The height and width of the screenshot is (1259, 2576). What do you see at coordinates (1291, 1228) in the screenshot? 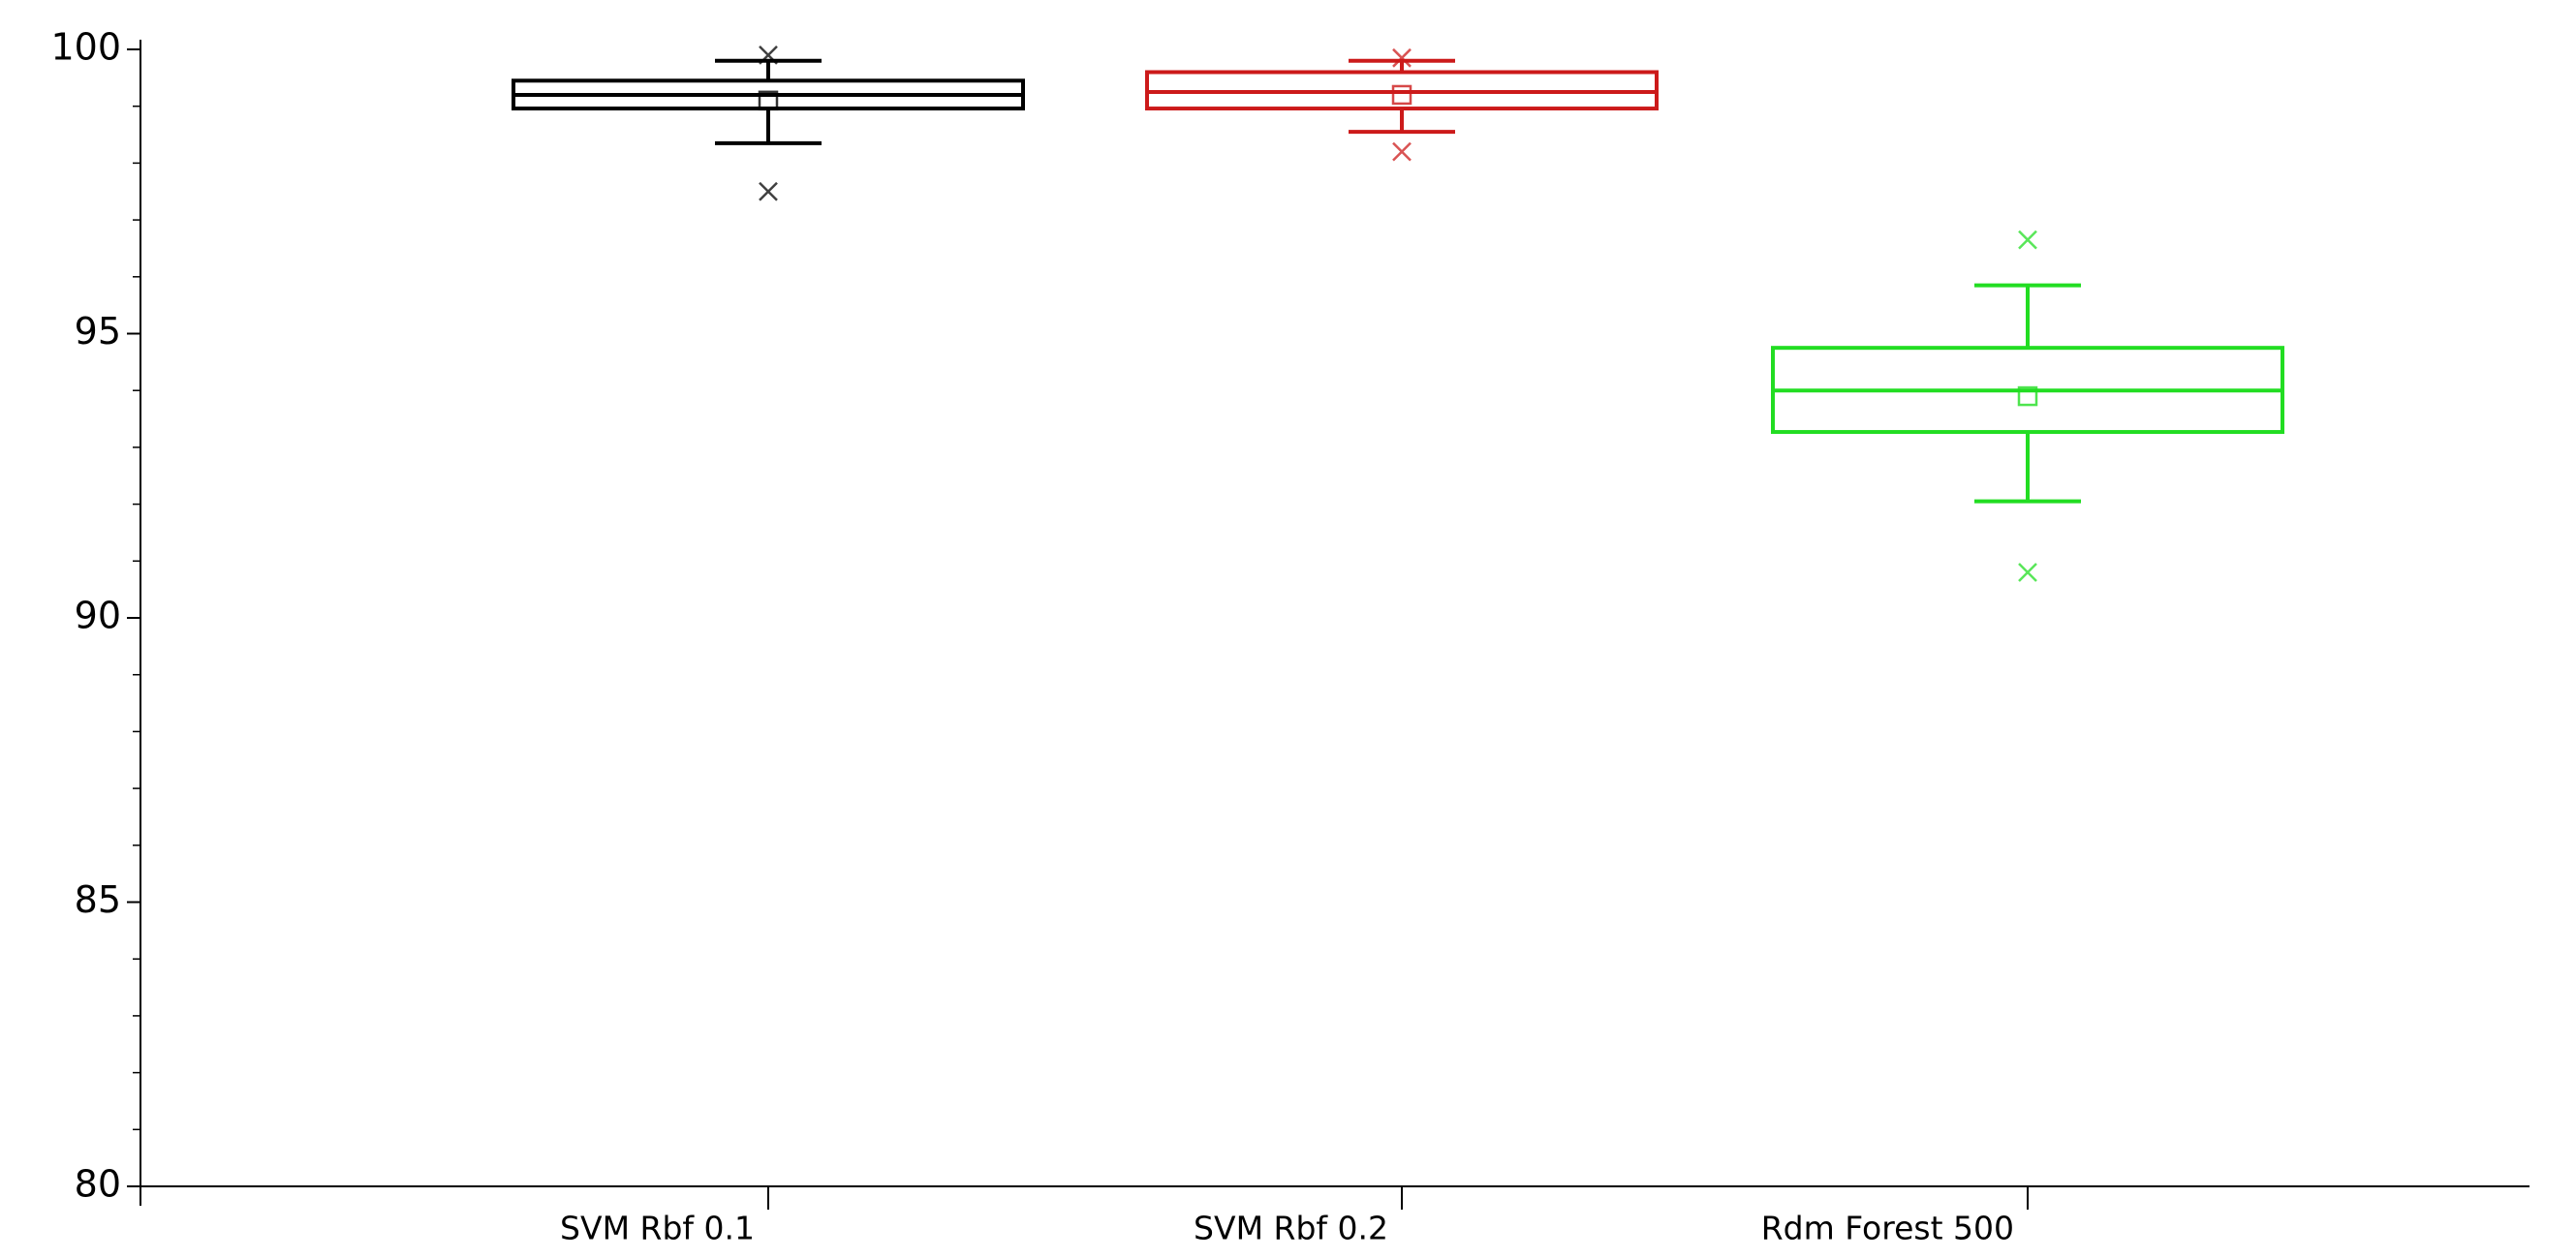
I see `x-tick-label: SVM Rbf 0.2` at bounding box center [1291, 1228].